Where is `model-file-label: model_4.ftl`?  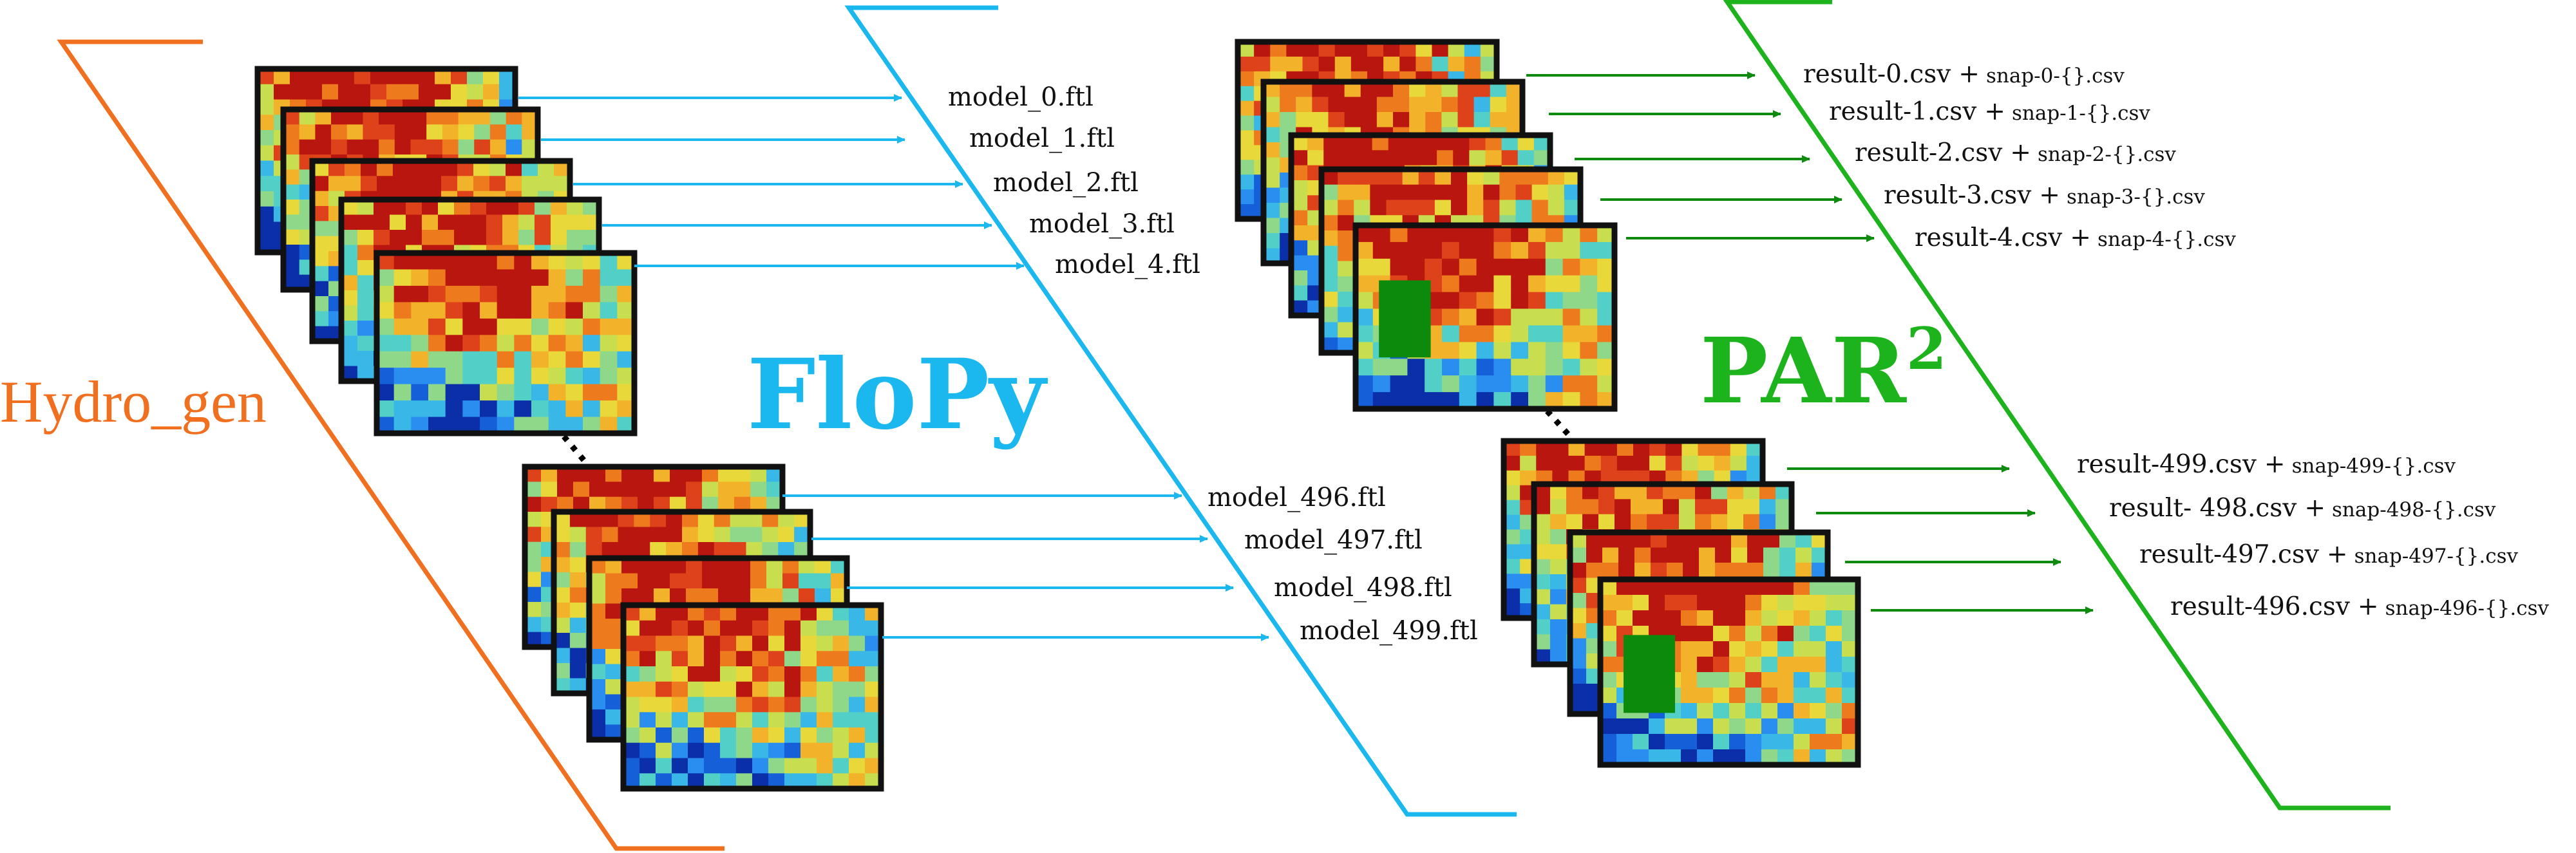
model-file-label: model_4.ftl is located at coordinates (1127, 264).